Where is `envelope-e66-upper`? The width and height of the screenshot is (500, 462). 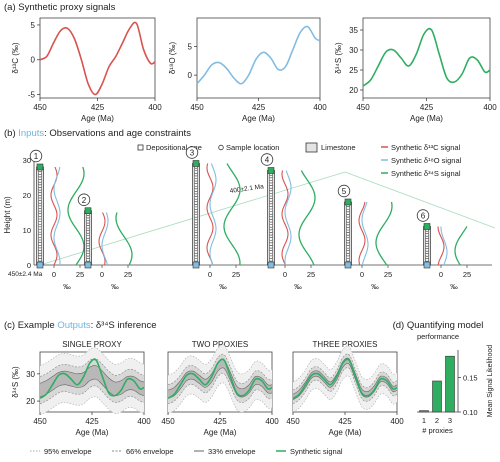 envelope-e66-upper is located at coordinates (220, 369).